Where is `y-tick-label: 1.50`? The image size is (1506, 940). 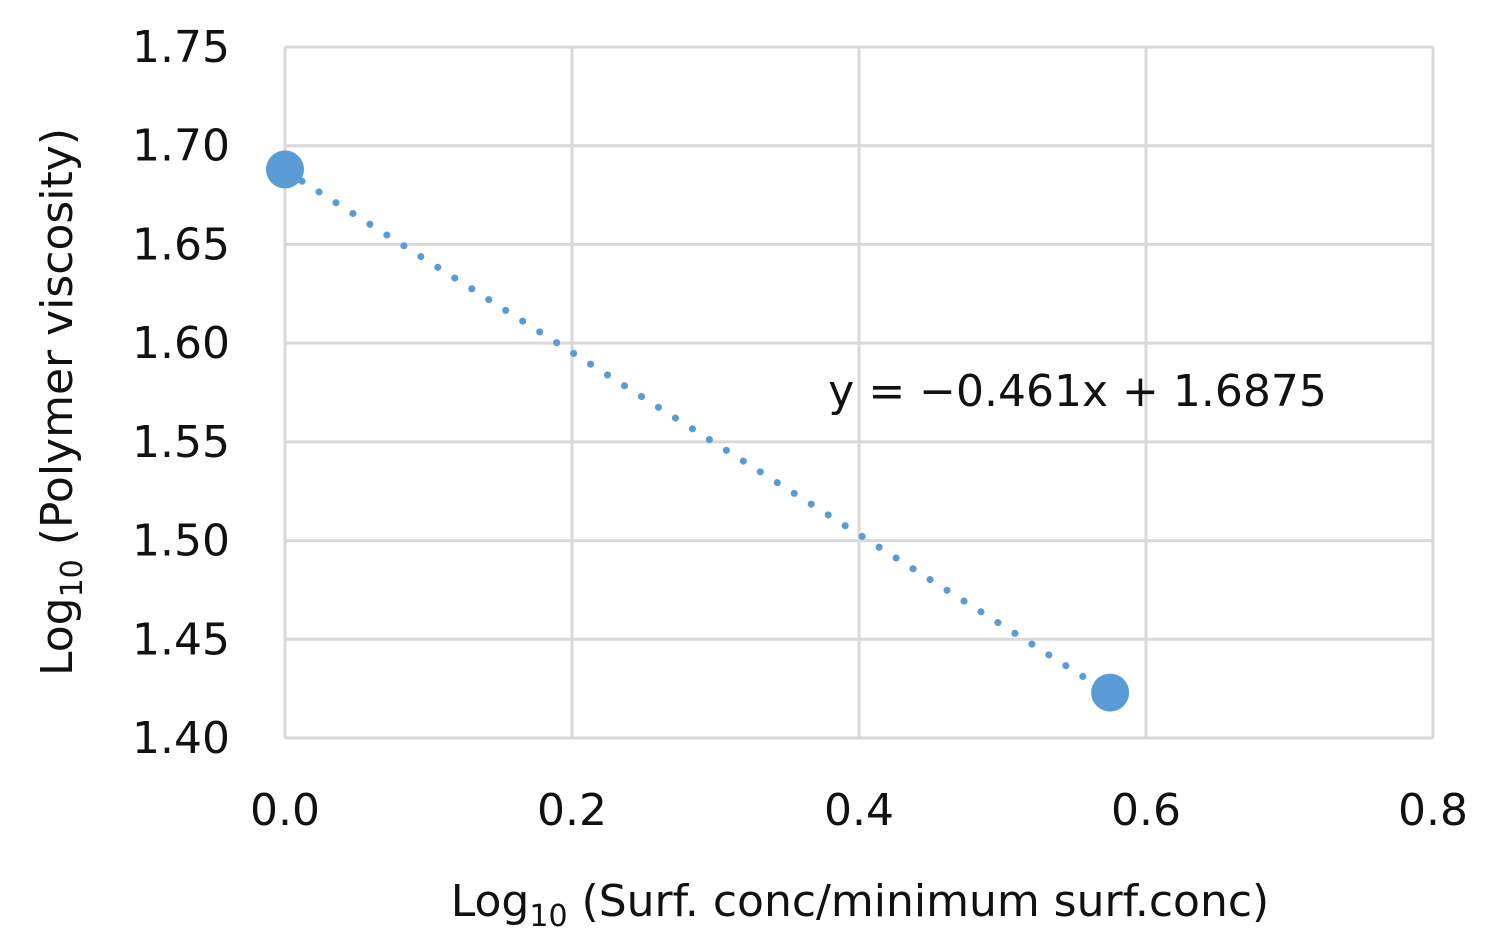 y-tick-label: 1.50 is located at coordinates (181, 541).